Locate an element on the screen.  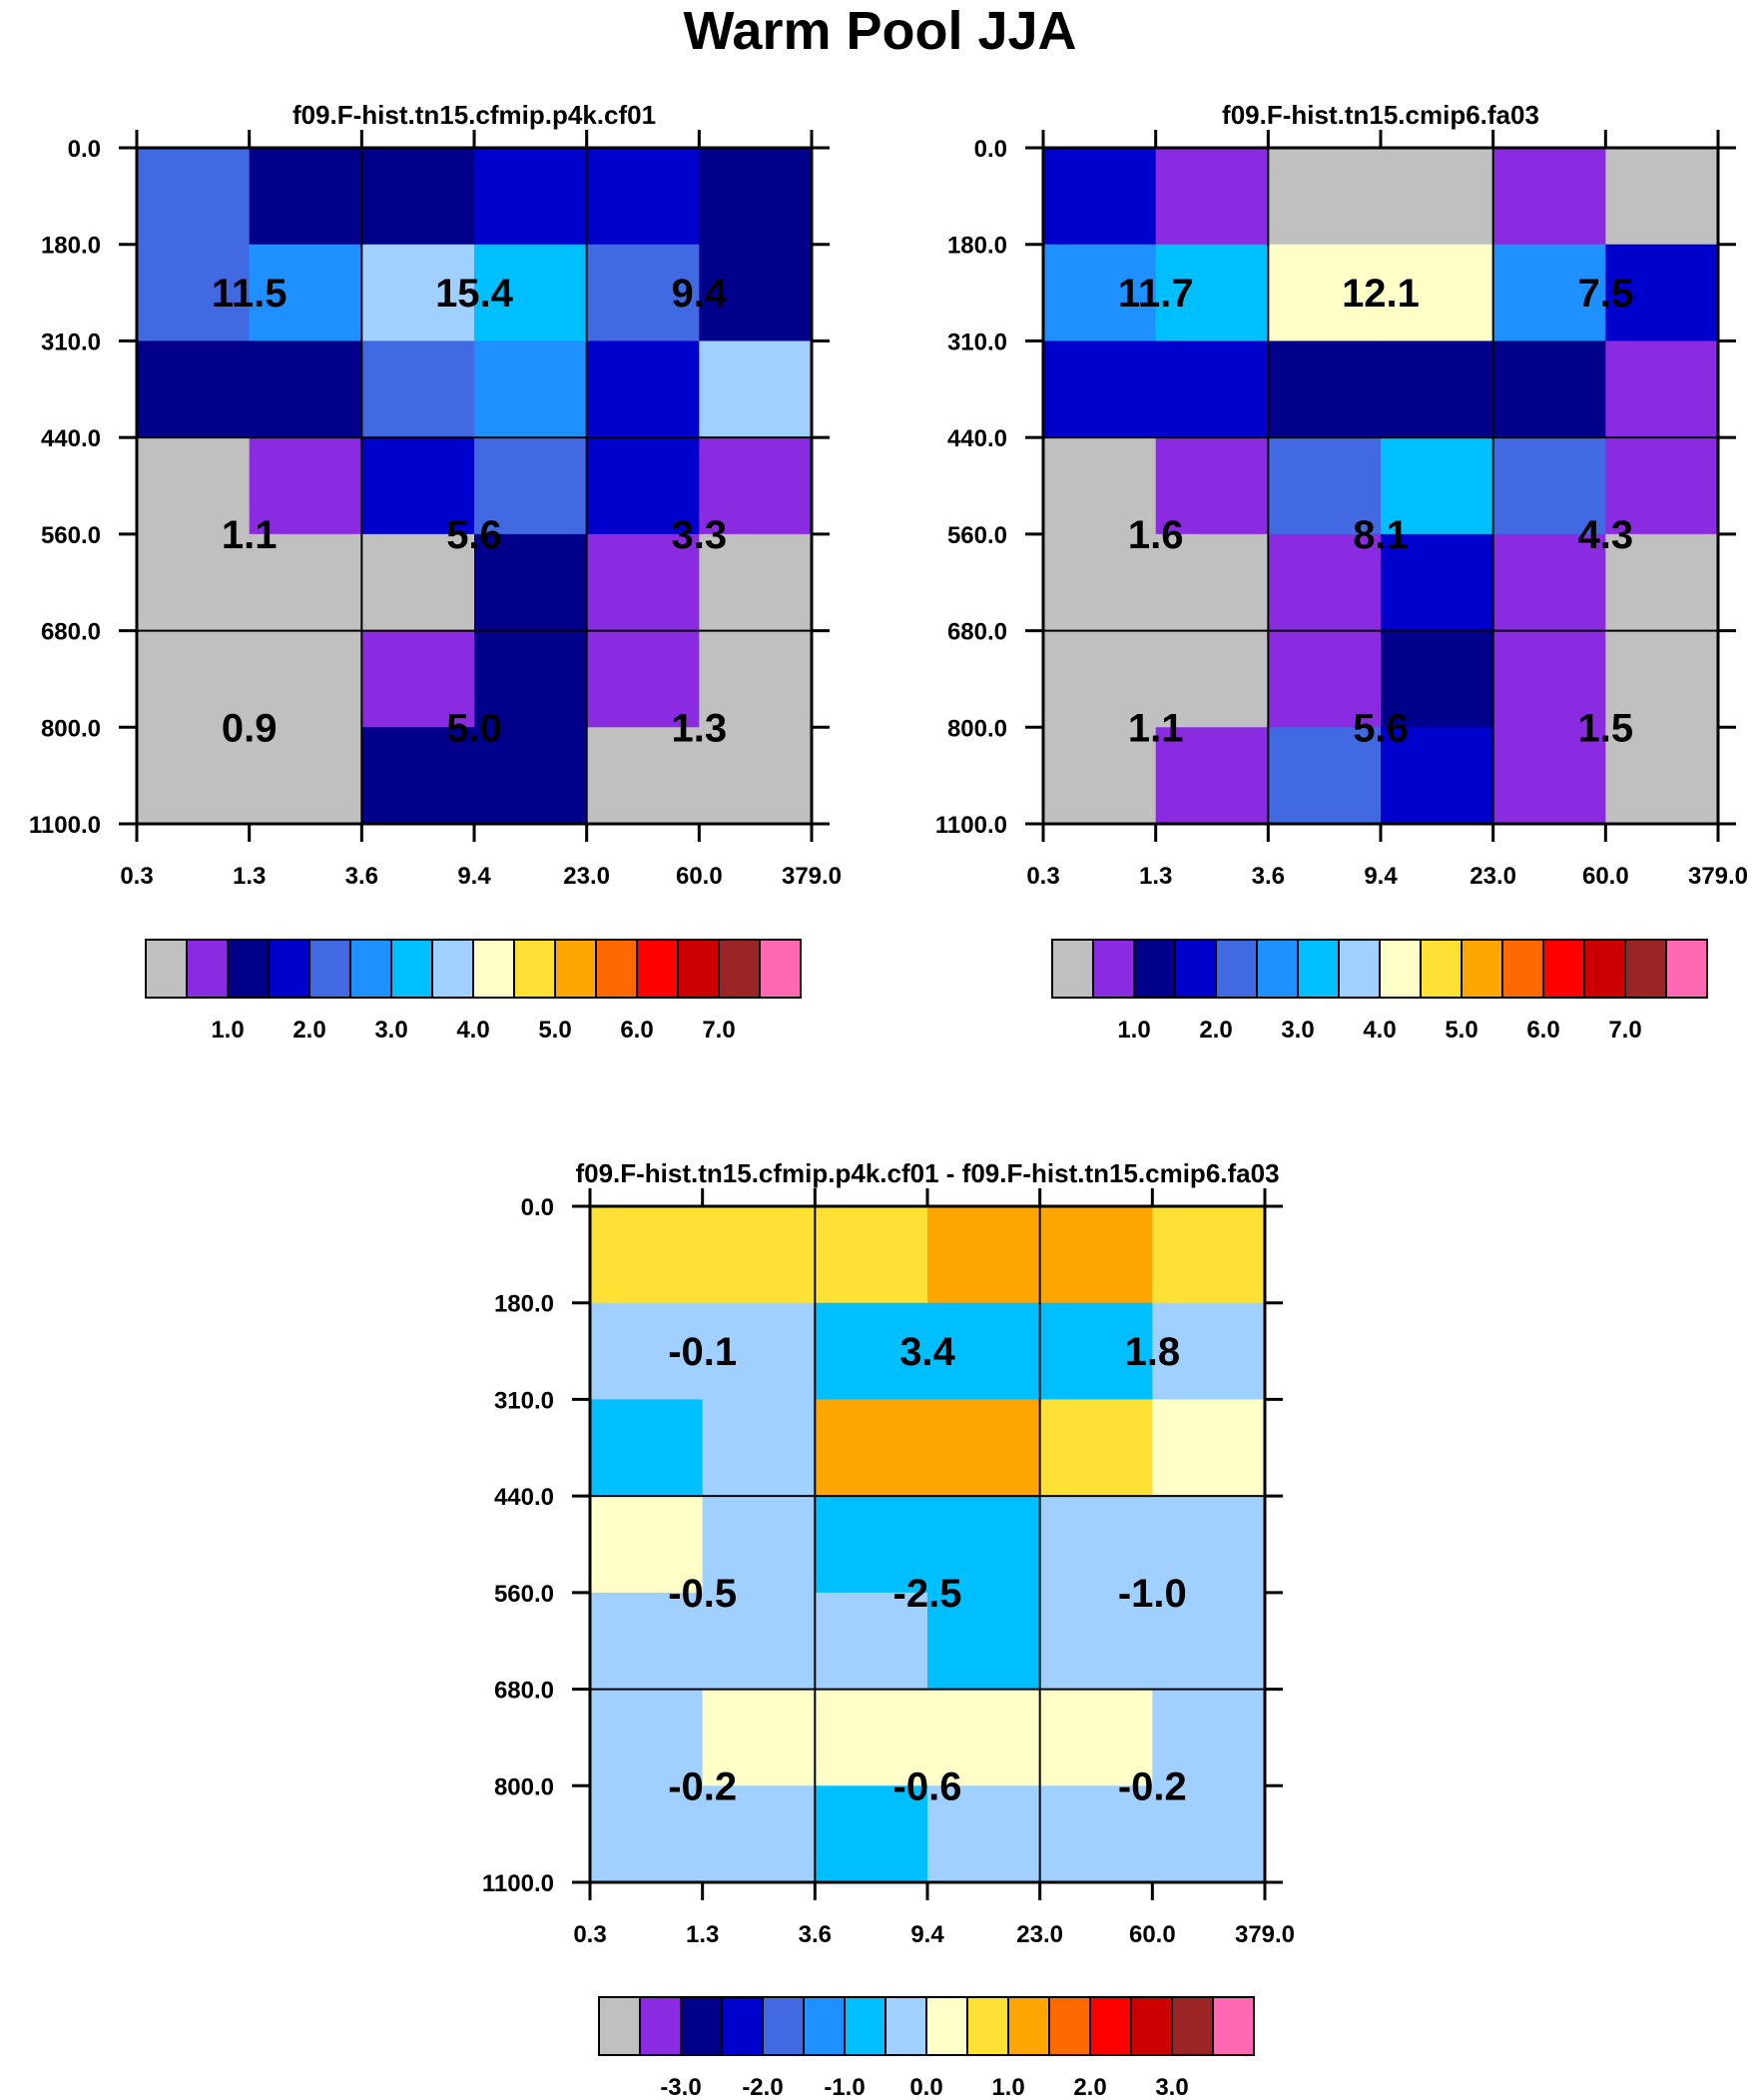
colorbar-label: 0.0 is located at coordinates (925, 2087).